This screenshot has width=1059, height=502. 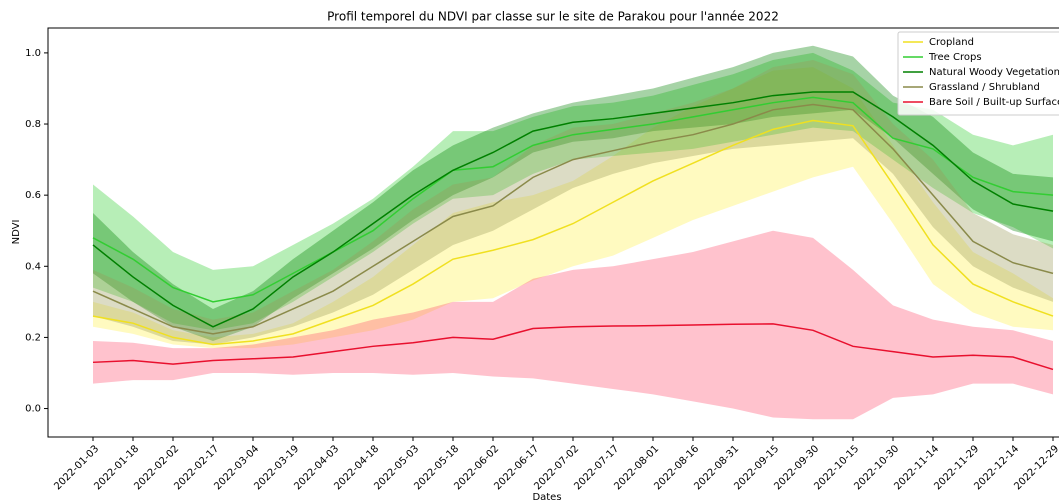 I want to click on legend-label: Tree Crops, so click(x=955, y=57).